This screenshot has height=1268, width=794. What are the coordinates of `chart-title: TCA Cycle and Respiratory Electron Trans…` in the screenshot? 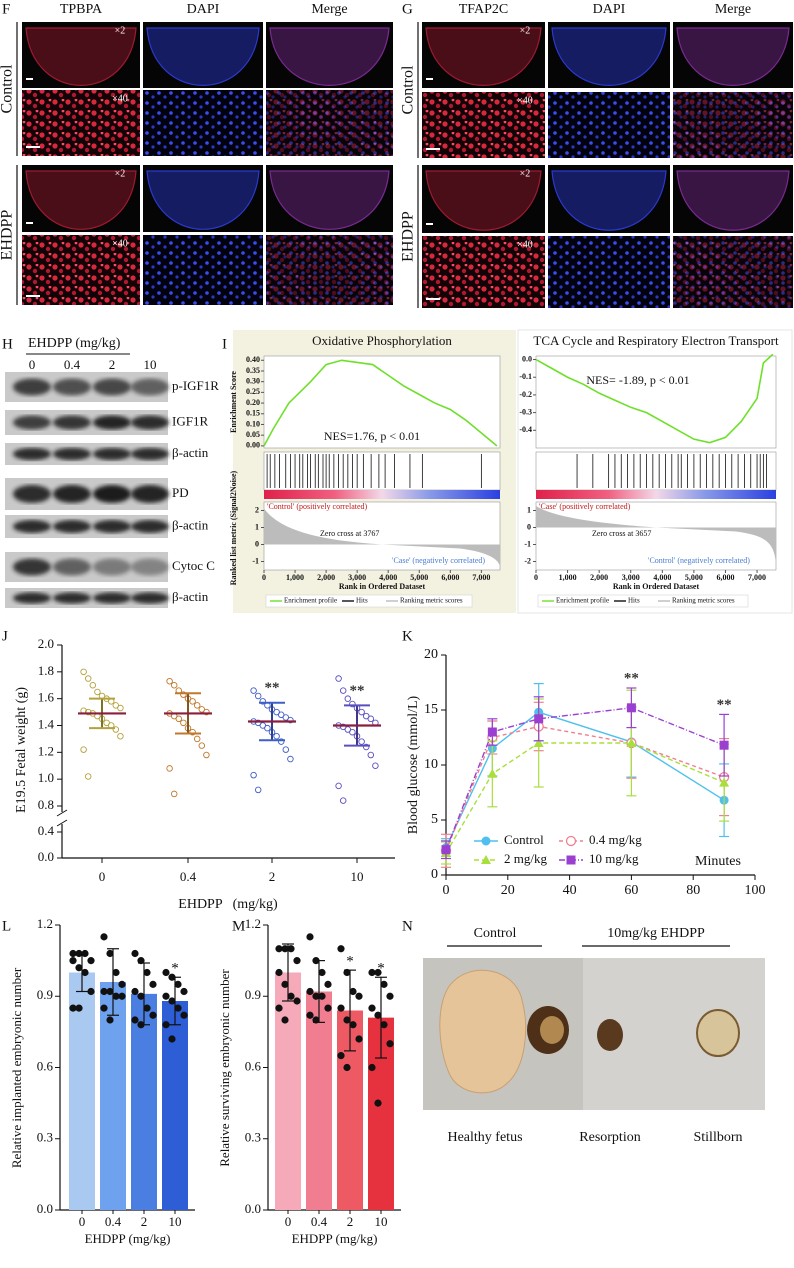 It's located at (656, 340).